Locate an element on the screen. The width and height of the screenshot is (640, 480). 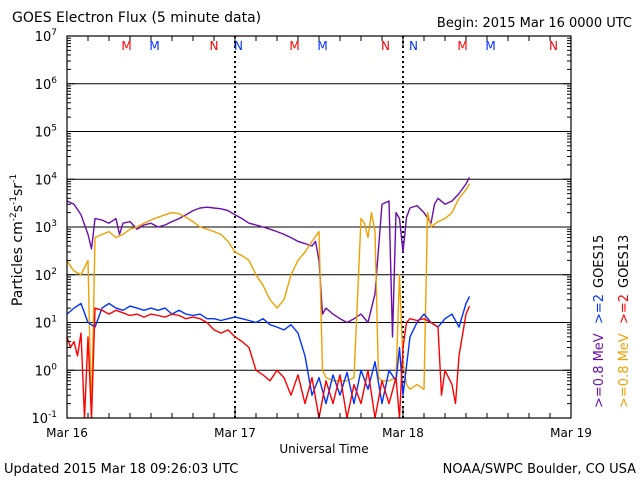
x-tick-label: Mar 16 is located at coordinates (67, 433).